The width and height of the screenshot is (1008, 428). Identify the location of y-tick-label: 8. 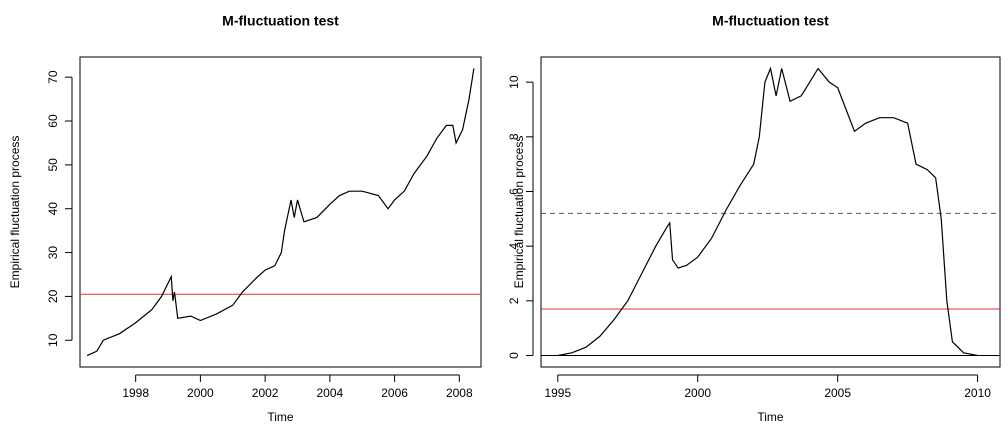
(514, 136).